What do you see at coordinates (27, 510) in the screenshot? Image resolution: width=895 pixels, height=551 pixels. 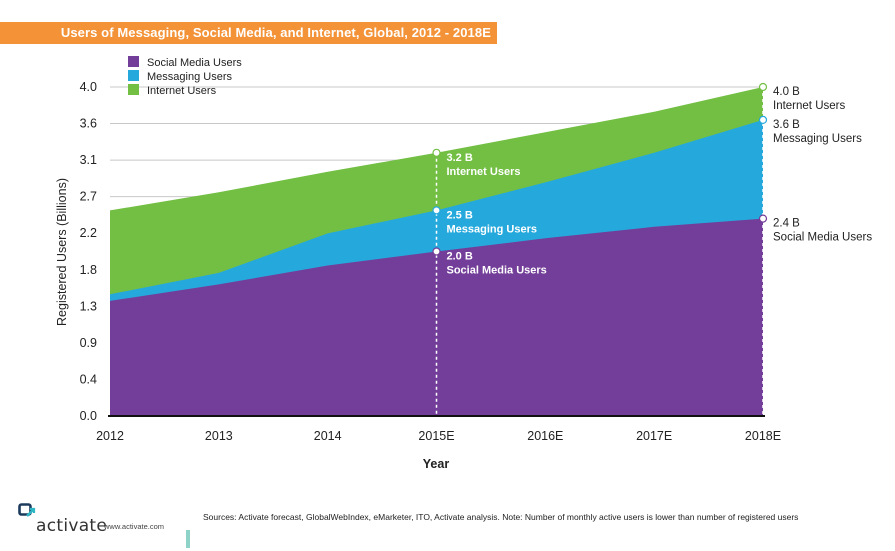 I see `activate-logo-icon` at bounding box center [27, 510].